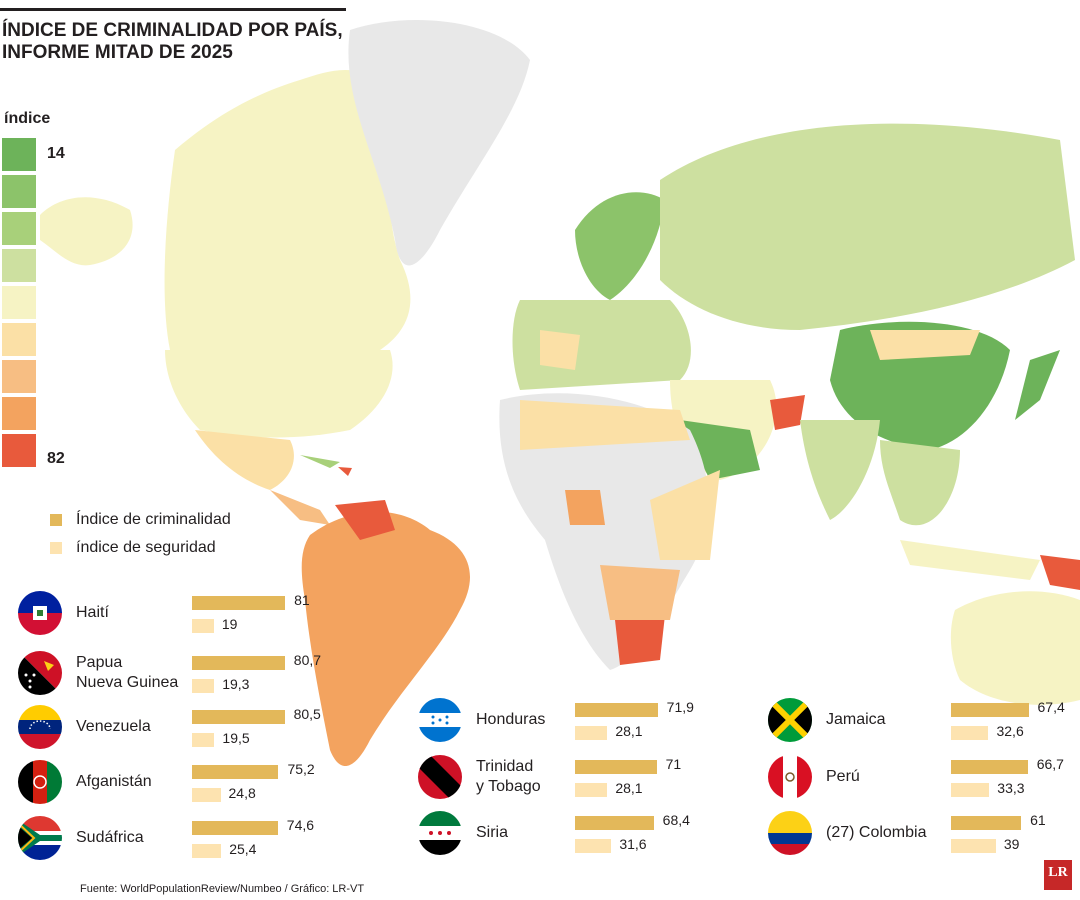  What do you see at coordinates (1060, 572) in the screenshot?
I see `png-region` at bounding box center [1060, 572].